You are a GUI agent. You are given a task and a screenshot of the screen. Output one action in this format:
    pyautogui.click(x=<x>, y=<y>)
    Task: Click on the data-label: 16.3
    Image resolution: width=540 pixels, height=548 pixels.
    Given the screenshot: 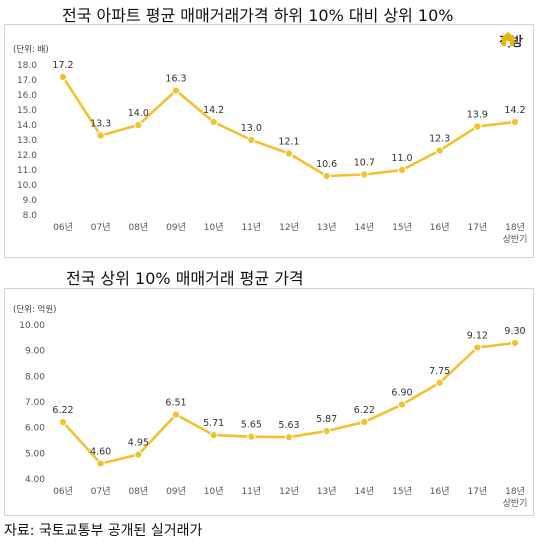 What is the action you would take?
    pyautogui.click(x=175, y=79)
    